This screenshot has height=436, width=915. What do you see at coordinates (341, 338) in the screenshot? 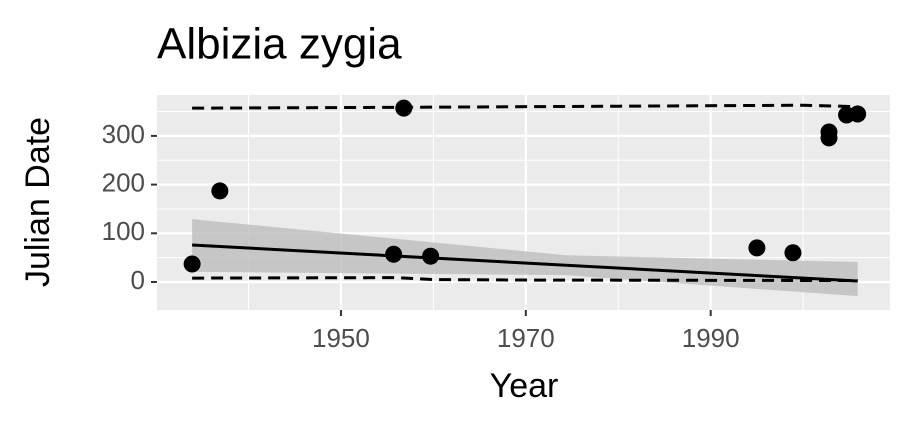
I see `x-tick-label: 1950` at bounding box center [341, 338].